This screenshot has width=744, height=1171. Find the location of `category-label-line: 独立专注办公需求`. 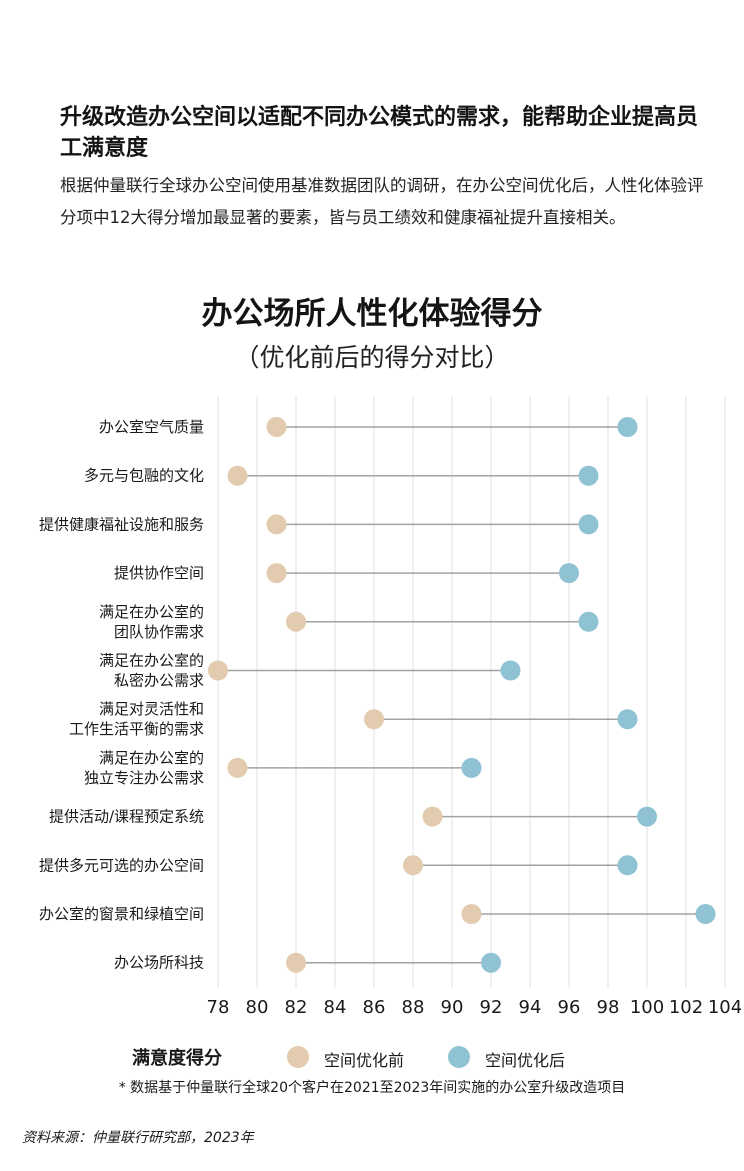

category-label-line: 独立专注办公需求 is located at coordinates (144, 778).